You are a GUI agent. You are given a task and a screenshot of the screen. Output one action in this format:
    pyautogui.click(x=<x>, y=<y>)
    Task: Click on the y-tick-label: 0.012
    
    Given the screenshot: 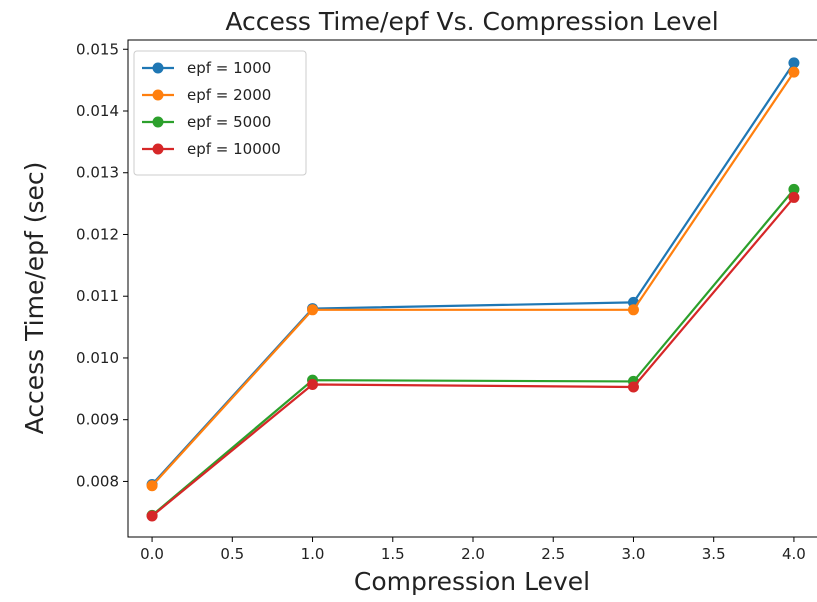 What is the action you would take?
    pyautogui.click(x=97, y=234)
    